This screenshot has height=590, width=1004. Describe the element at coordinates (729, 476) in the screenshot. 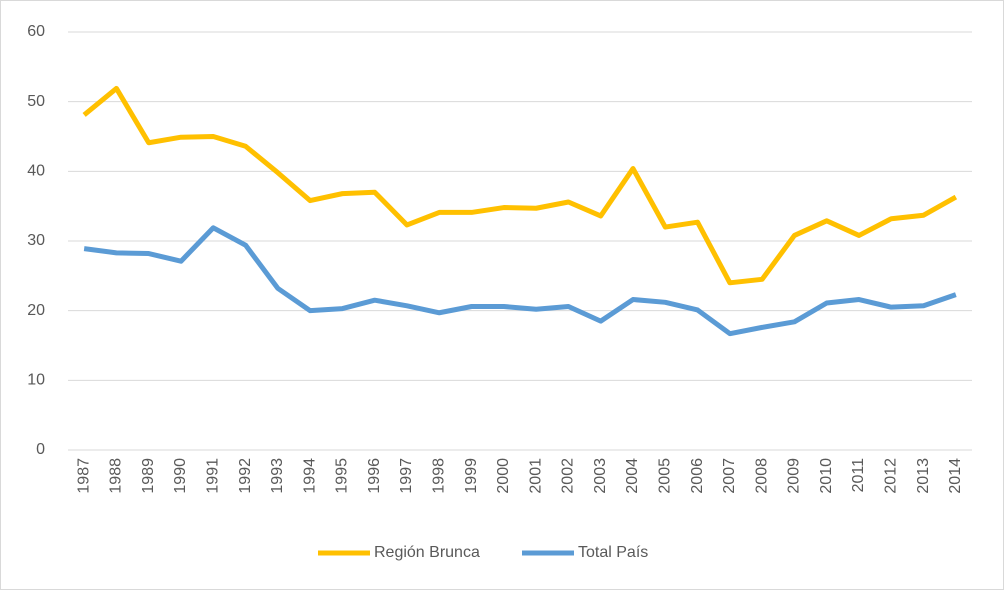

I see `x-tick-label: 2007` at that location.